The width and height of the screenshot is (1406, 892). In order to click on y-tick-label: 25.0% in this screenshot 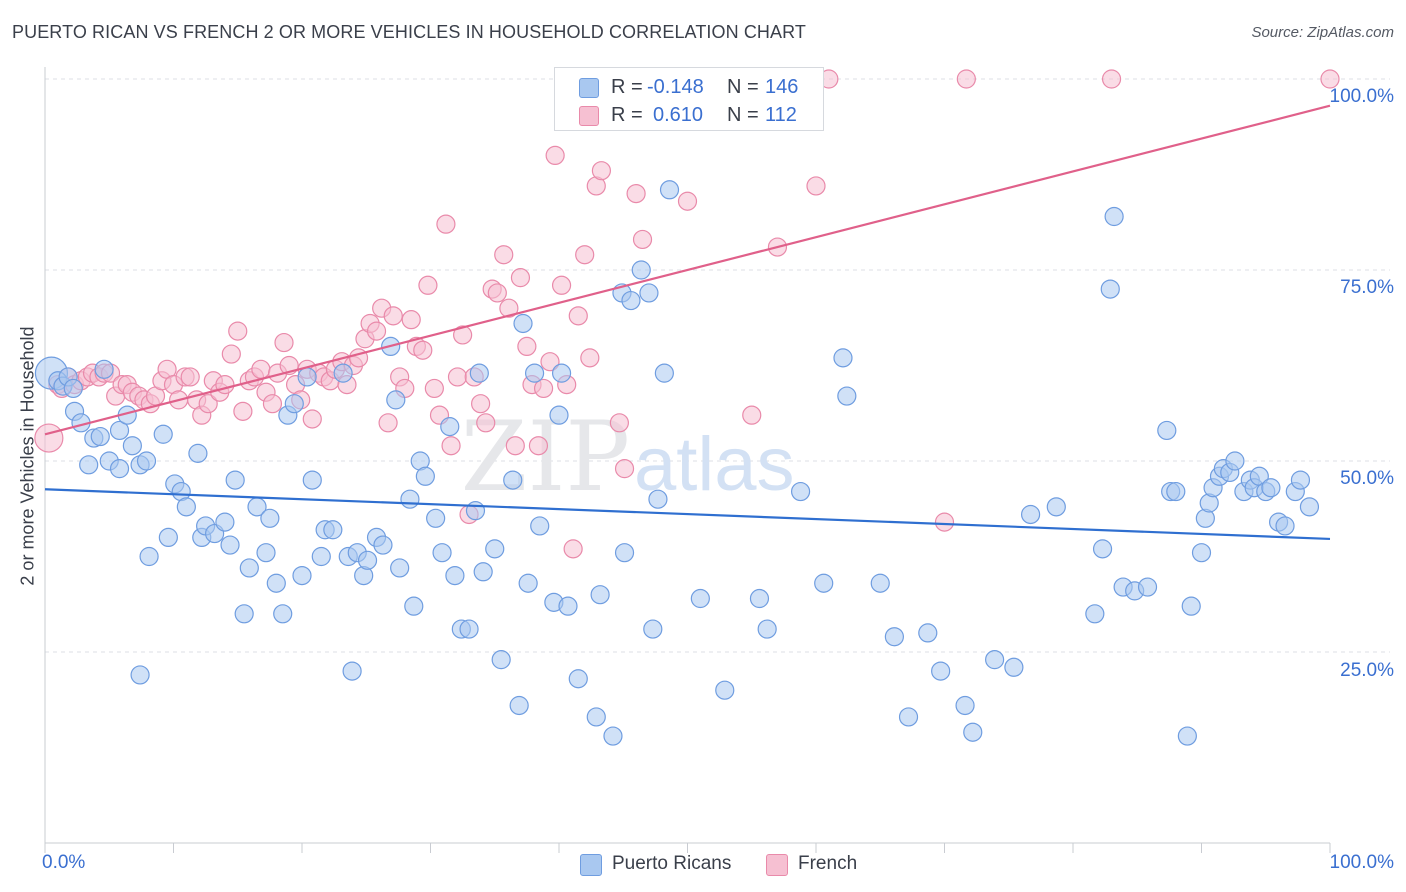, I will do `click(1367, 670)`.